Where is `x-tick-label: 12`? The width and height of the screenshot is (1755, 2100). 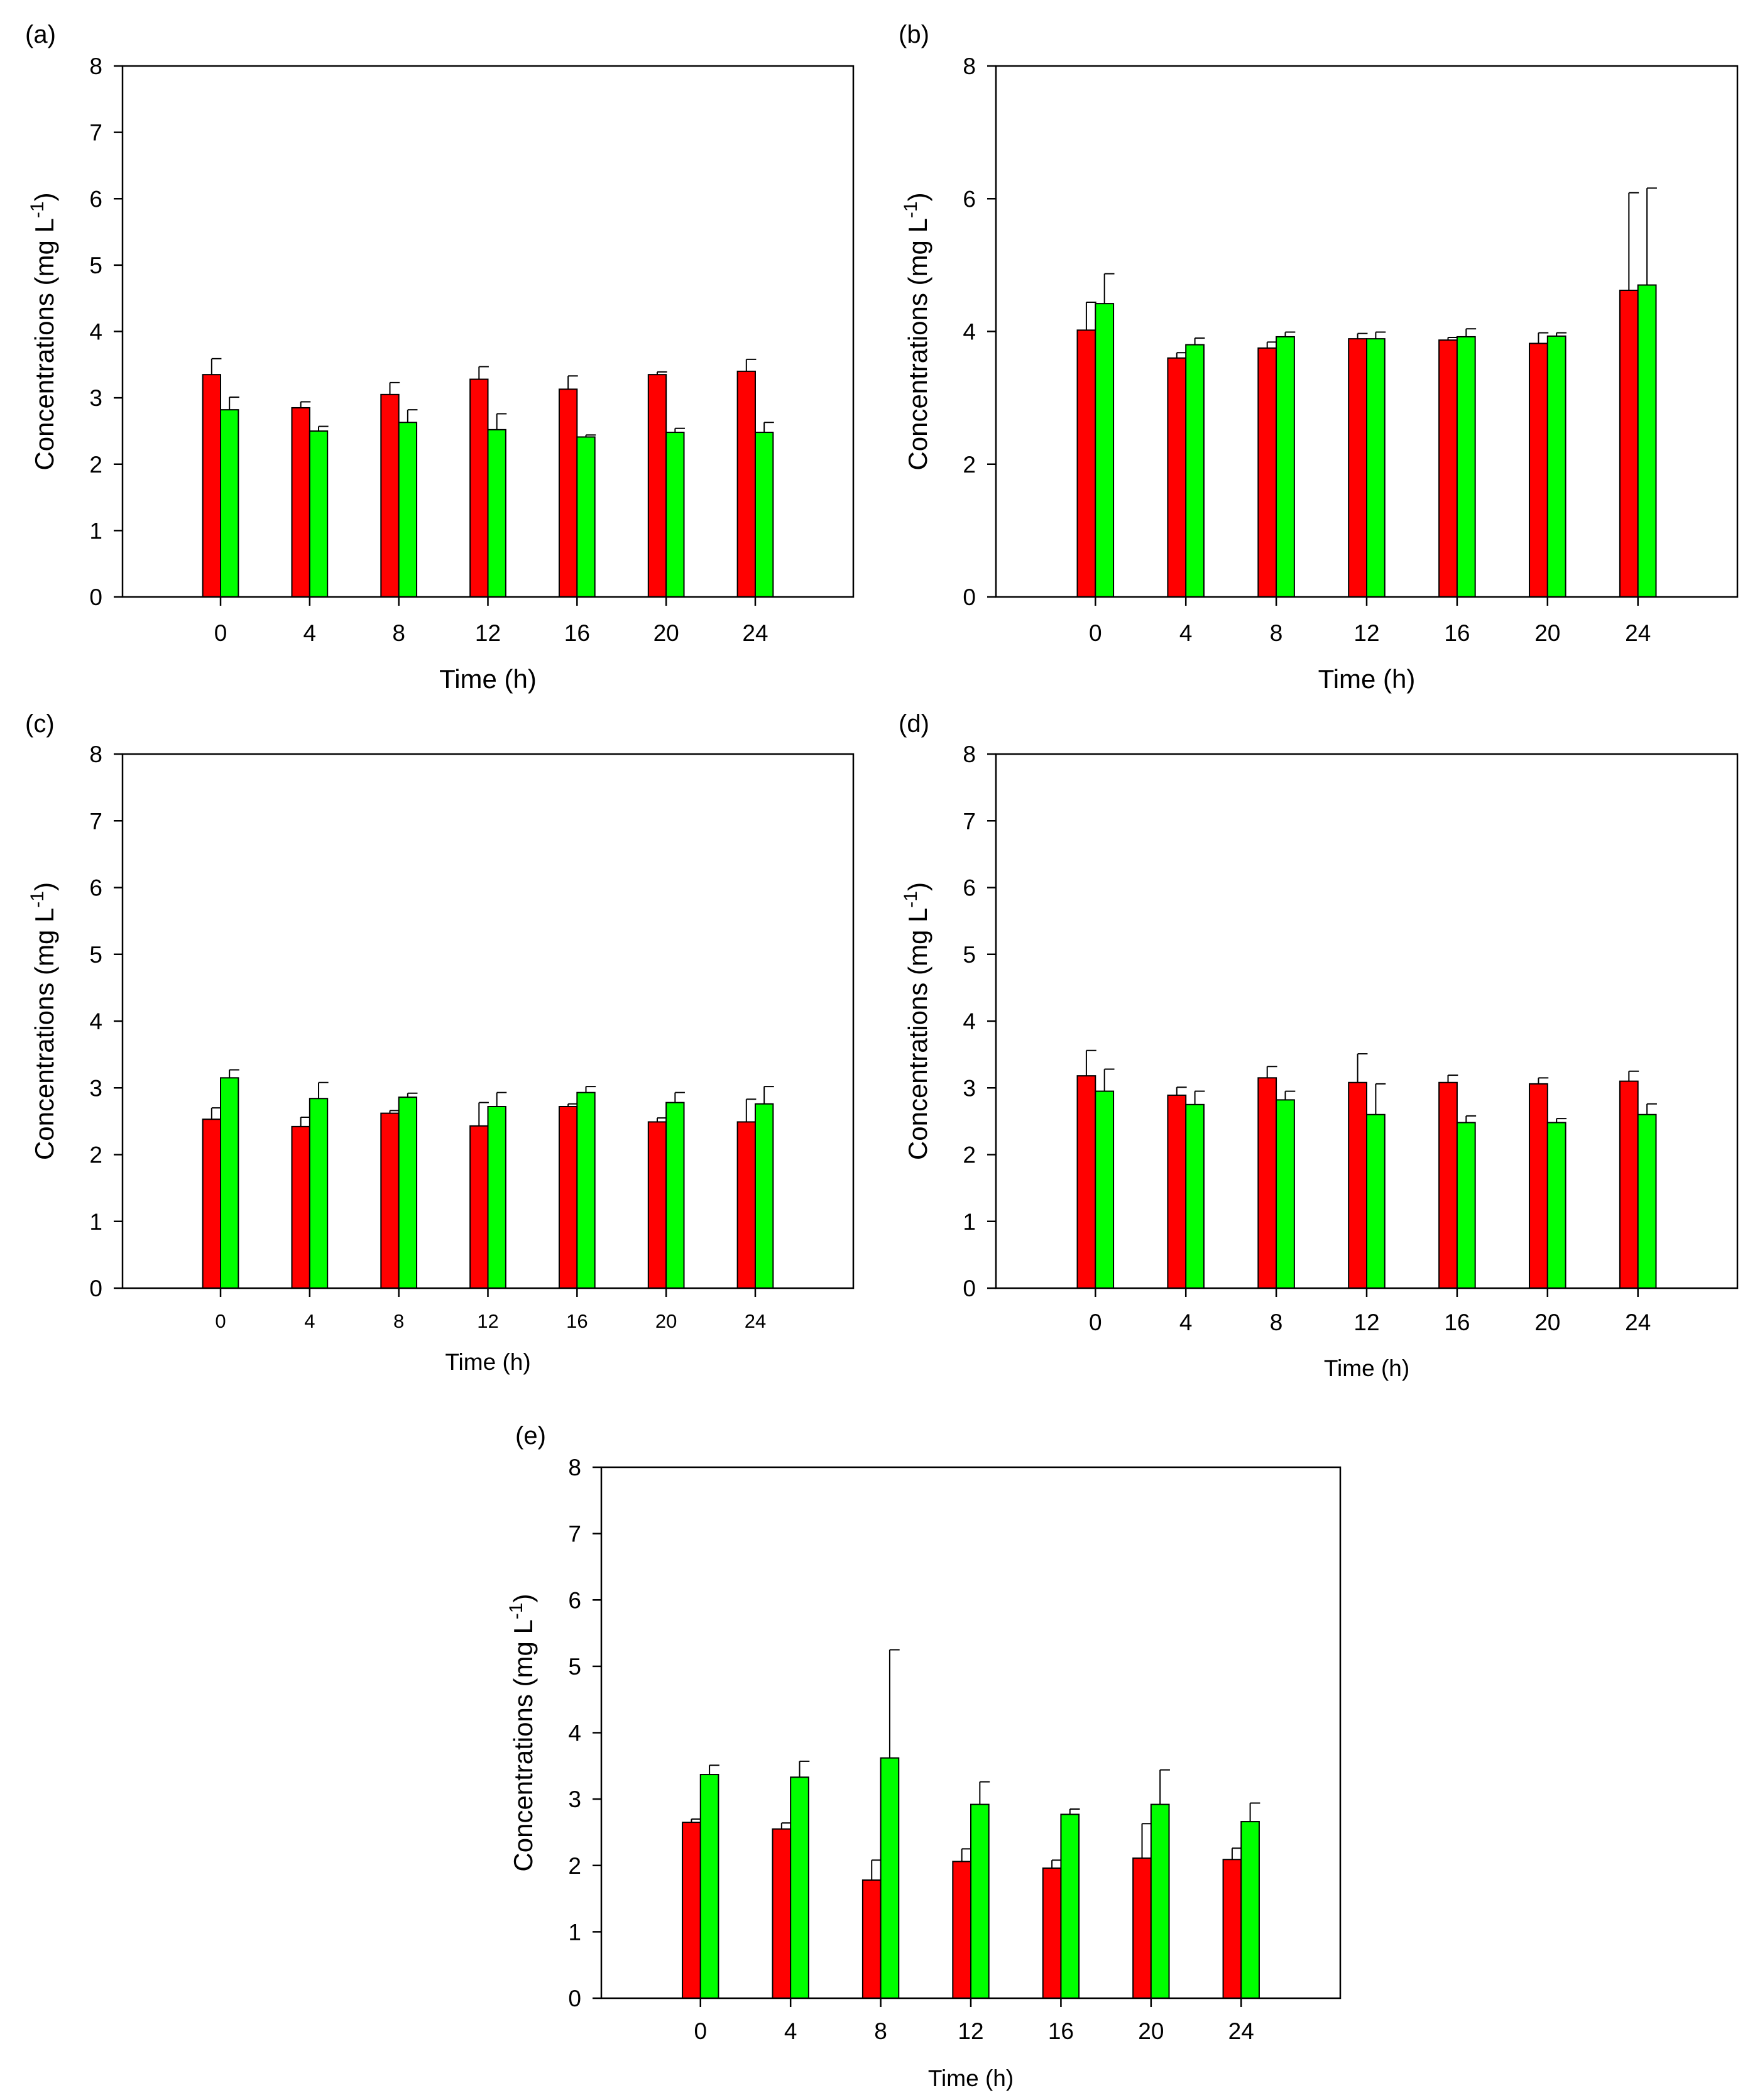
x-tick-label: 12 is located at coordinates (488, 633).